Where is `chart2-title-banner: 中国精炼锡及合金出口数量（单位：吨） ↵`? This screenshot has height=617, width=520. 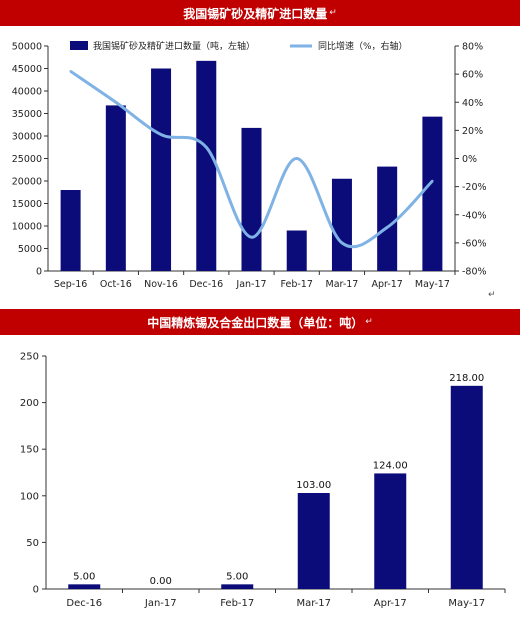
chart2-title-banner: 中国精炼锡及合金出口数量（单位：吨） ↵ is located at coordinates (260, 322).